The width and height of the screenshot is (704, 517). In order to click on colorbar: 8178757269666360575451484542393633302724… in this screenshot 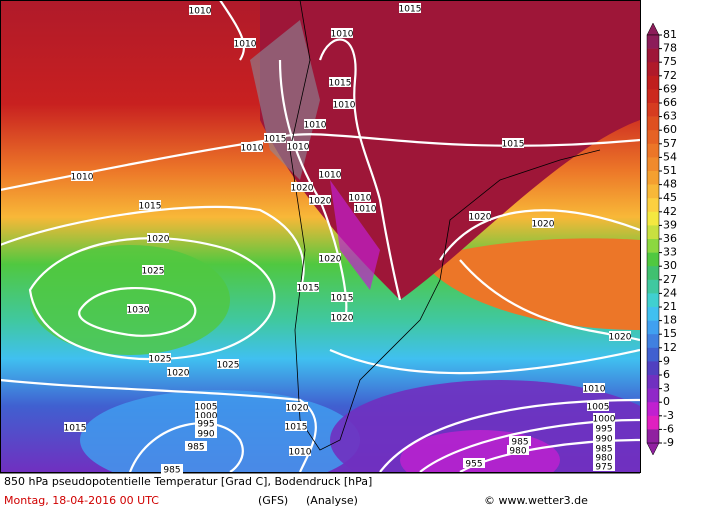, I will do `click(661, 239)`.